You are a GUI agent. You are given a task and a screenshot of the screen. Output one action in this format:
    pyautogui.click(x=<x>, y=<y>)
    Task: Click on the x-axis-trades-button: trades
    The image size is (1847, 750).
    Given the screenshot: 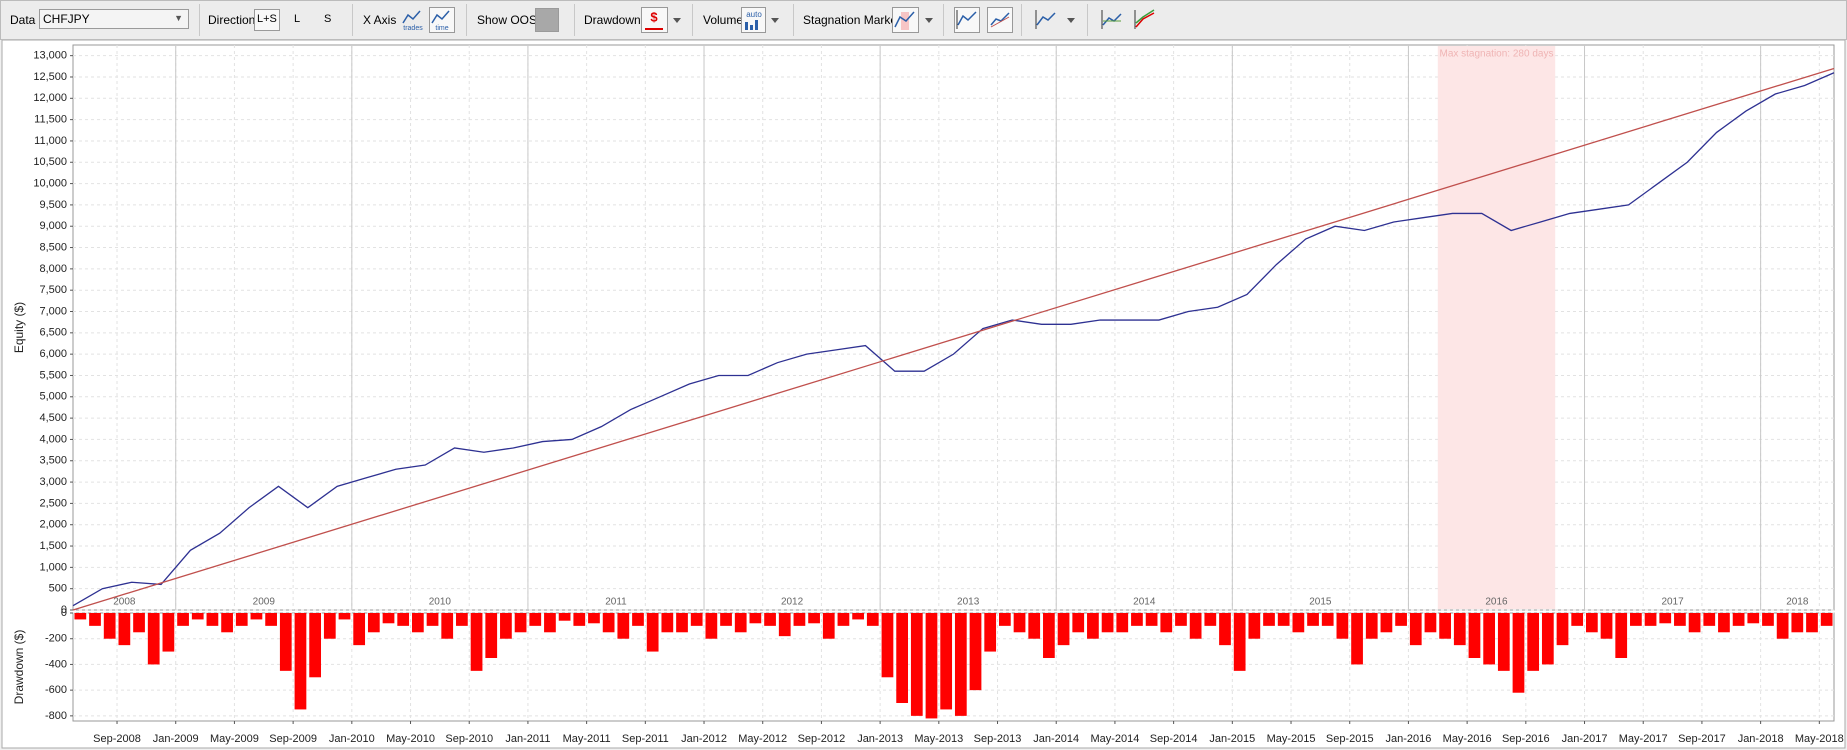 What is the action you would take?
    pyautogui.click(x=413, y=20)
    